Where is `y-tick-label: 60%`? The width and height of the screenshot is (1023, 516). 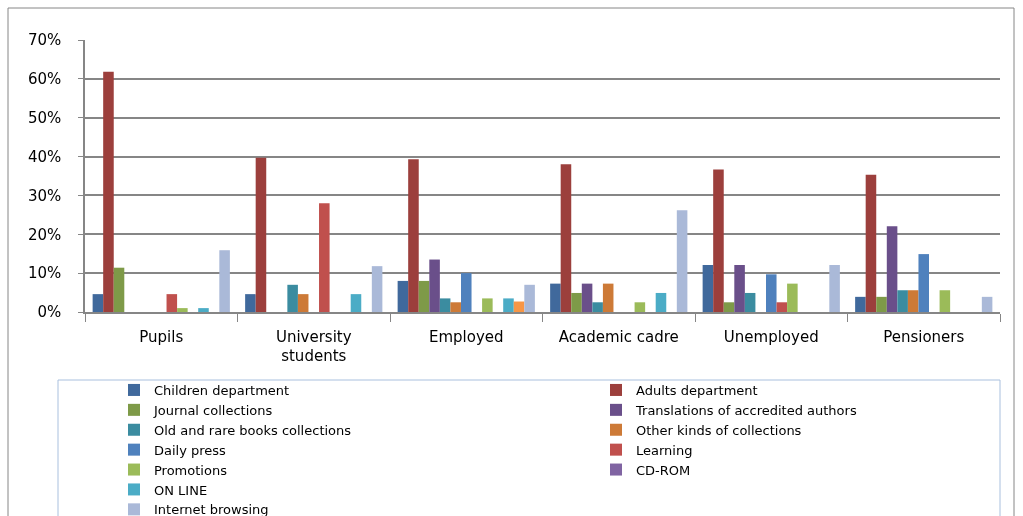 y-tick-label: 60% is located at coordinates (44, 79).